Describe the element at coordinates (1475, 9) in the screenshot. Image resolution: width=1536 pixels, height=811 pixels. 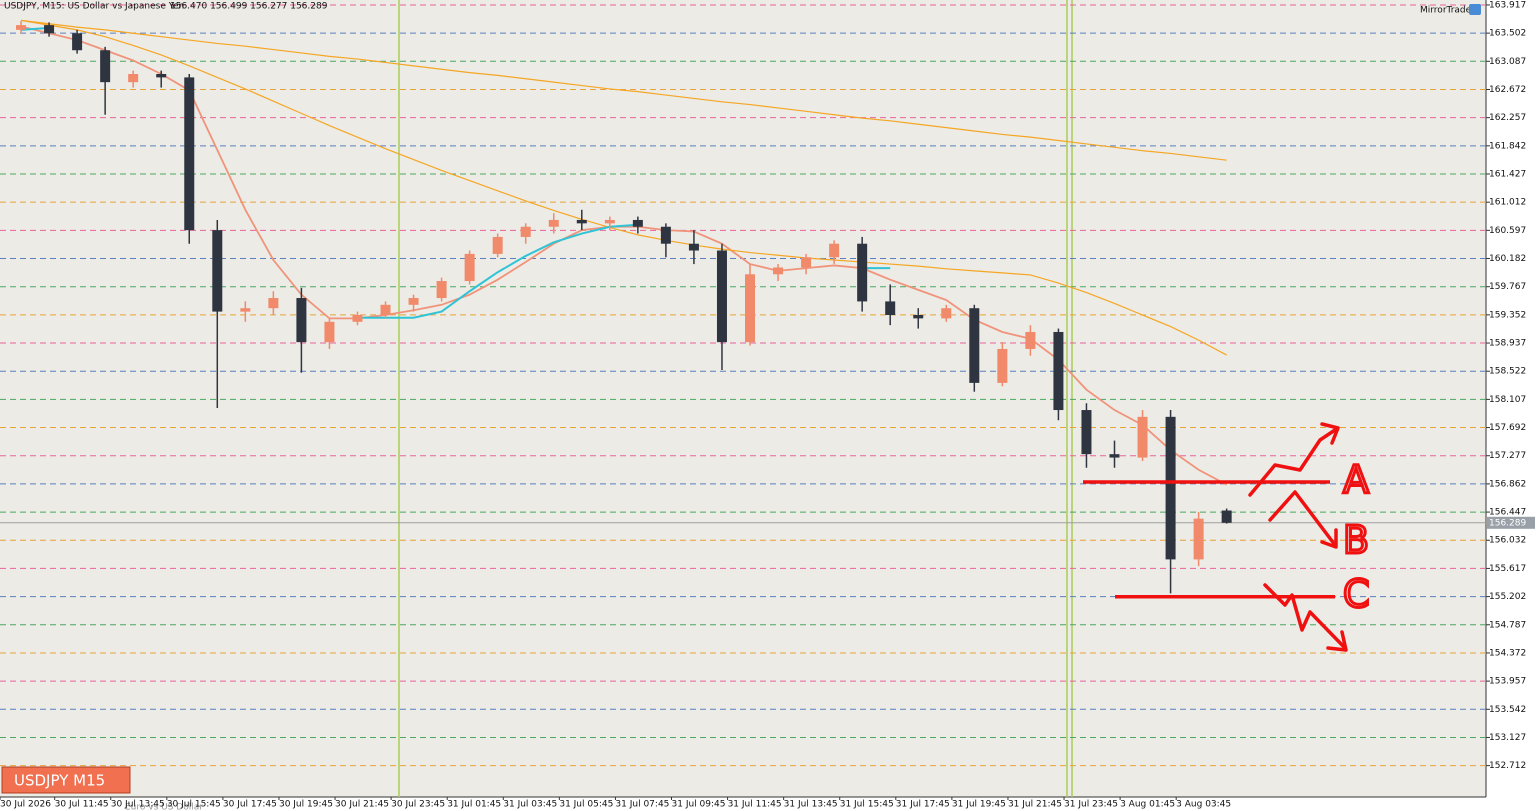
I see `brand-icon` at that location.